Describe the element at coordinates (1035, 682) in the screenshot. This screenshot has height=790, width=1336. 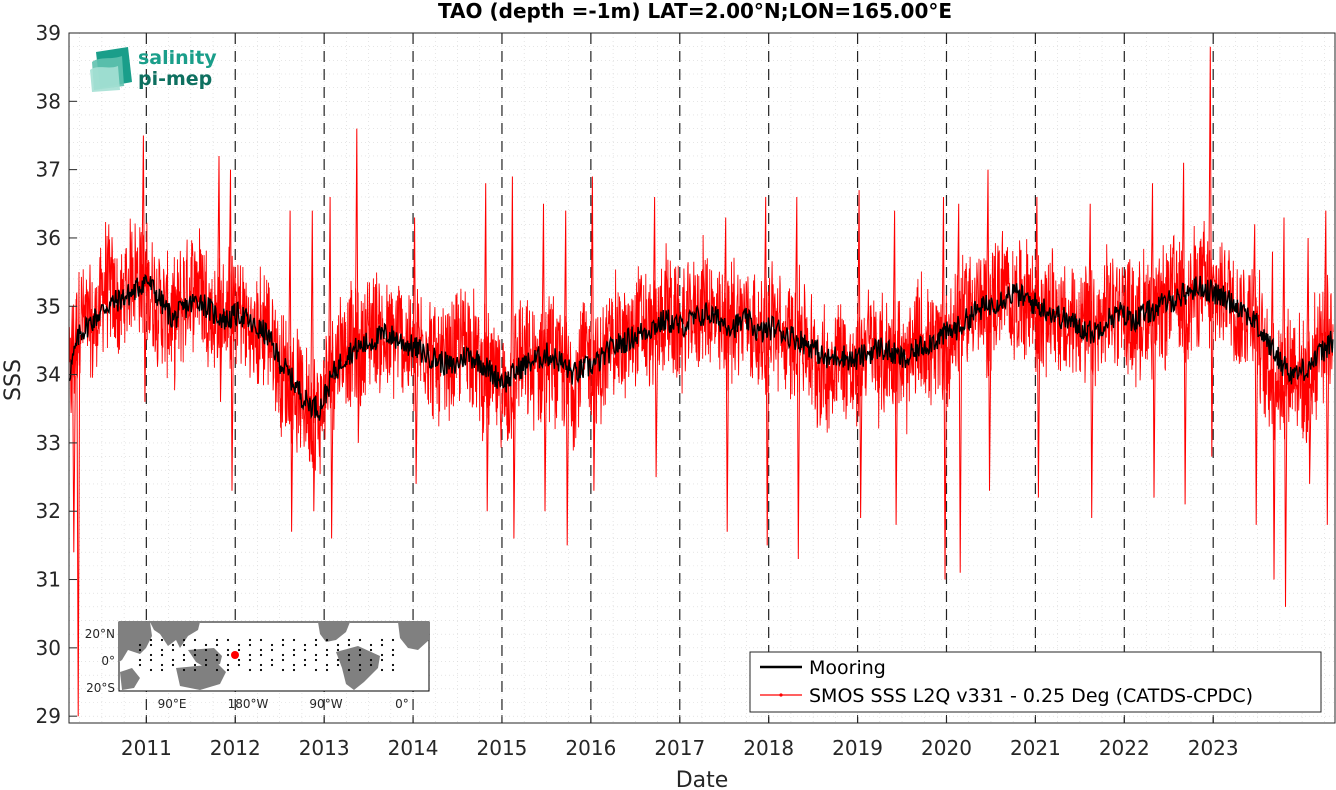
I see `legend-box` at that location.